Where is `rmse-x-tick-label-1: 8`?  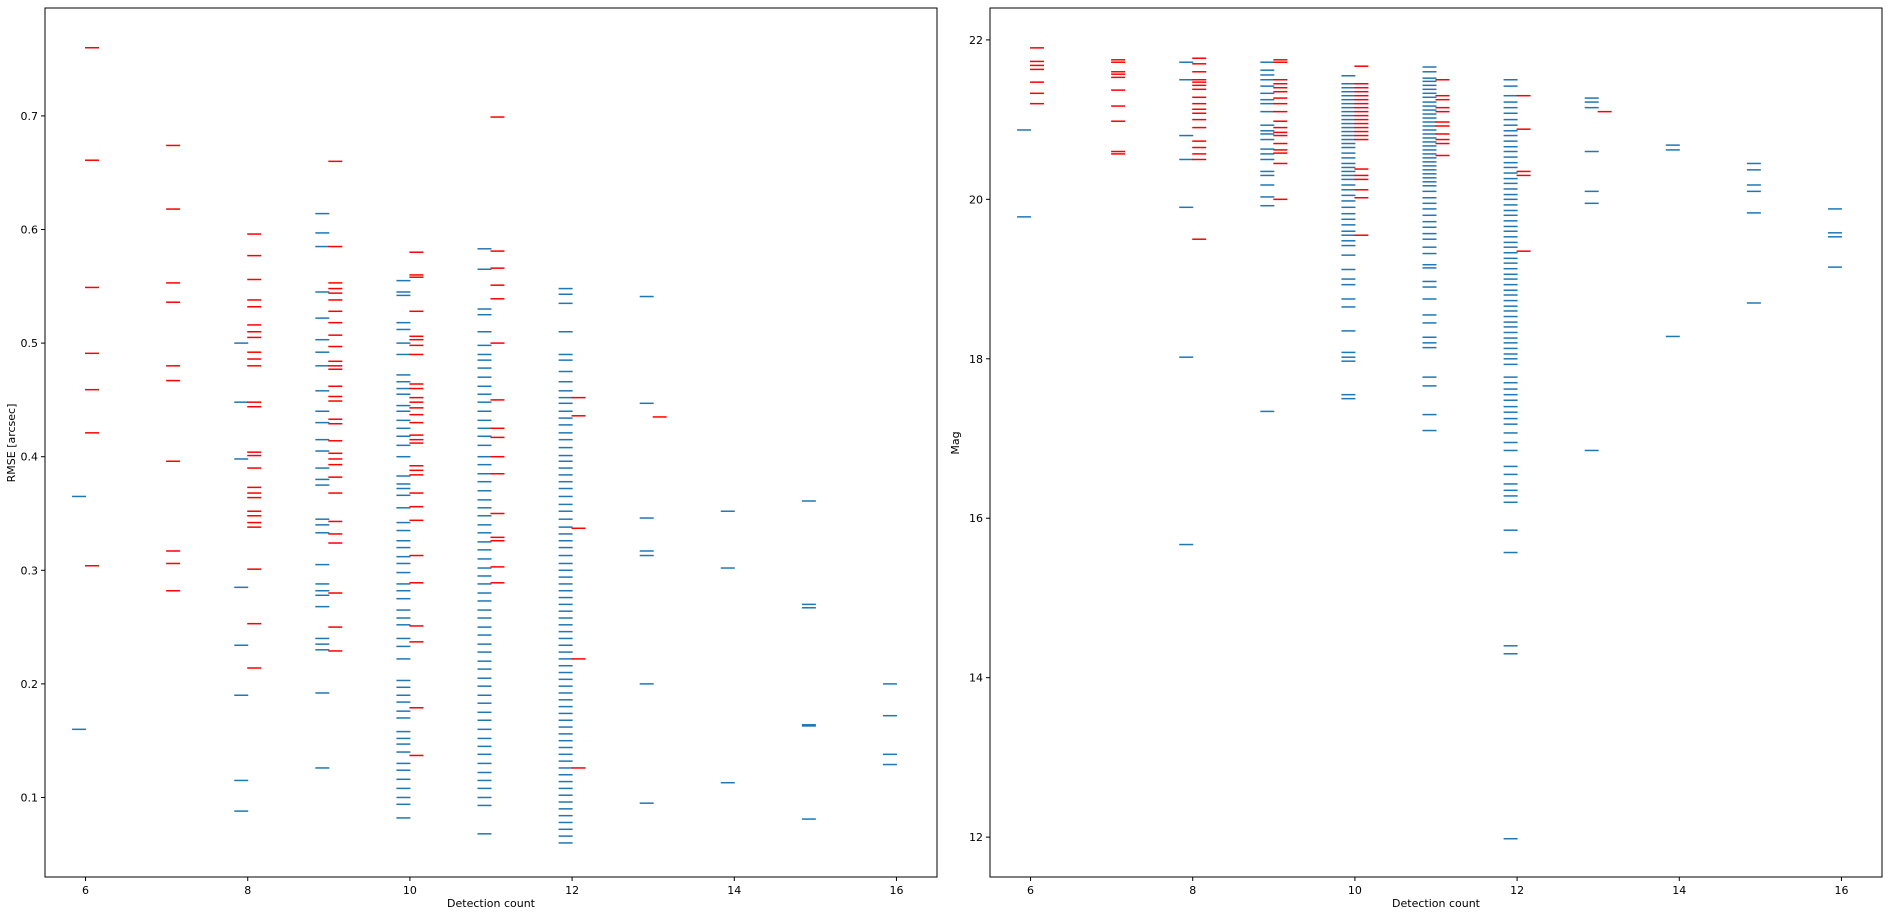
rmse-x-tick-label-1: 8 is located at coordinates (247, 890).